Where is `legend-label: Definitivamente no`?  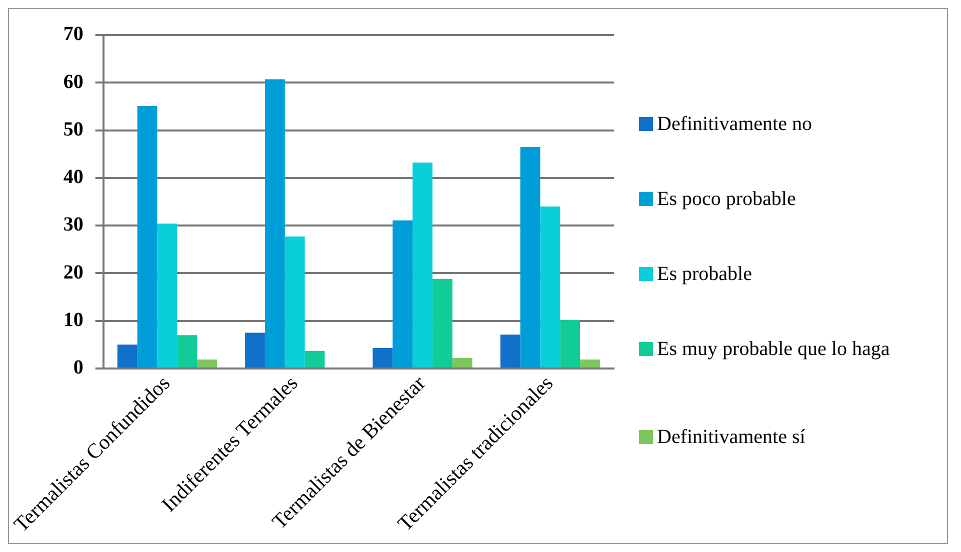 legend-label: Definitivamente no is located at coordinates (734, 124).